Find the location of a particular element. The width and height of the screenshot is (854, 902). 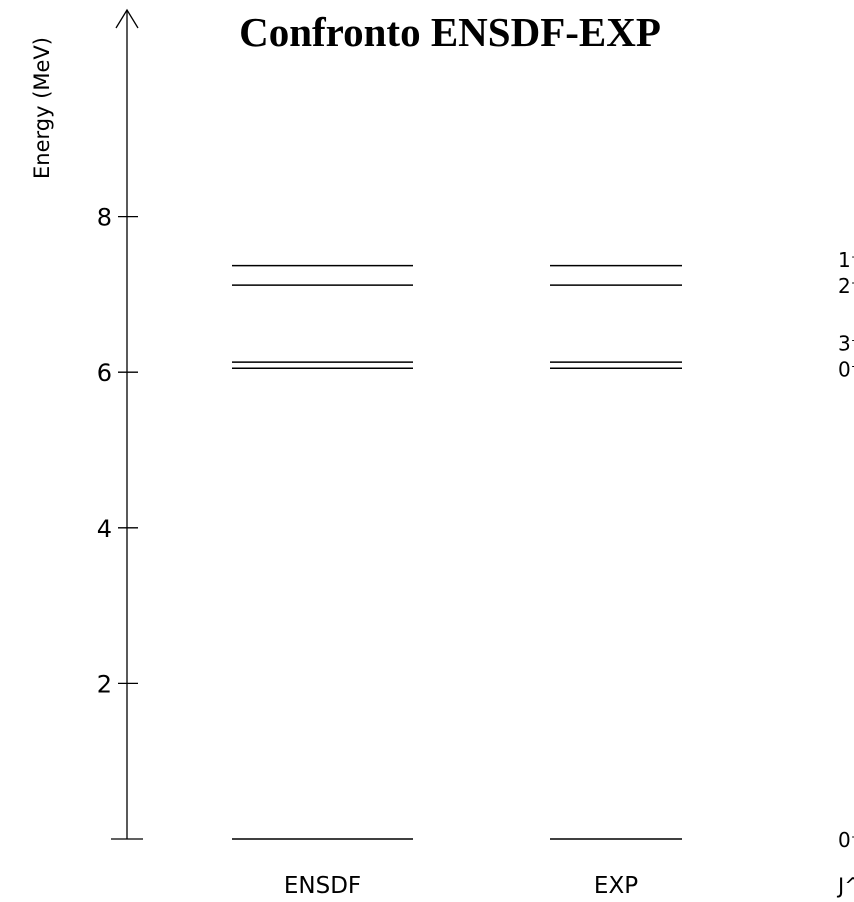

y-axis-label: Energy (MeV) is located at coordinates (42, 108).